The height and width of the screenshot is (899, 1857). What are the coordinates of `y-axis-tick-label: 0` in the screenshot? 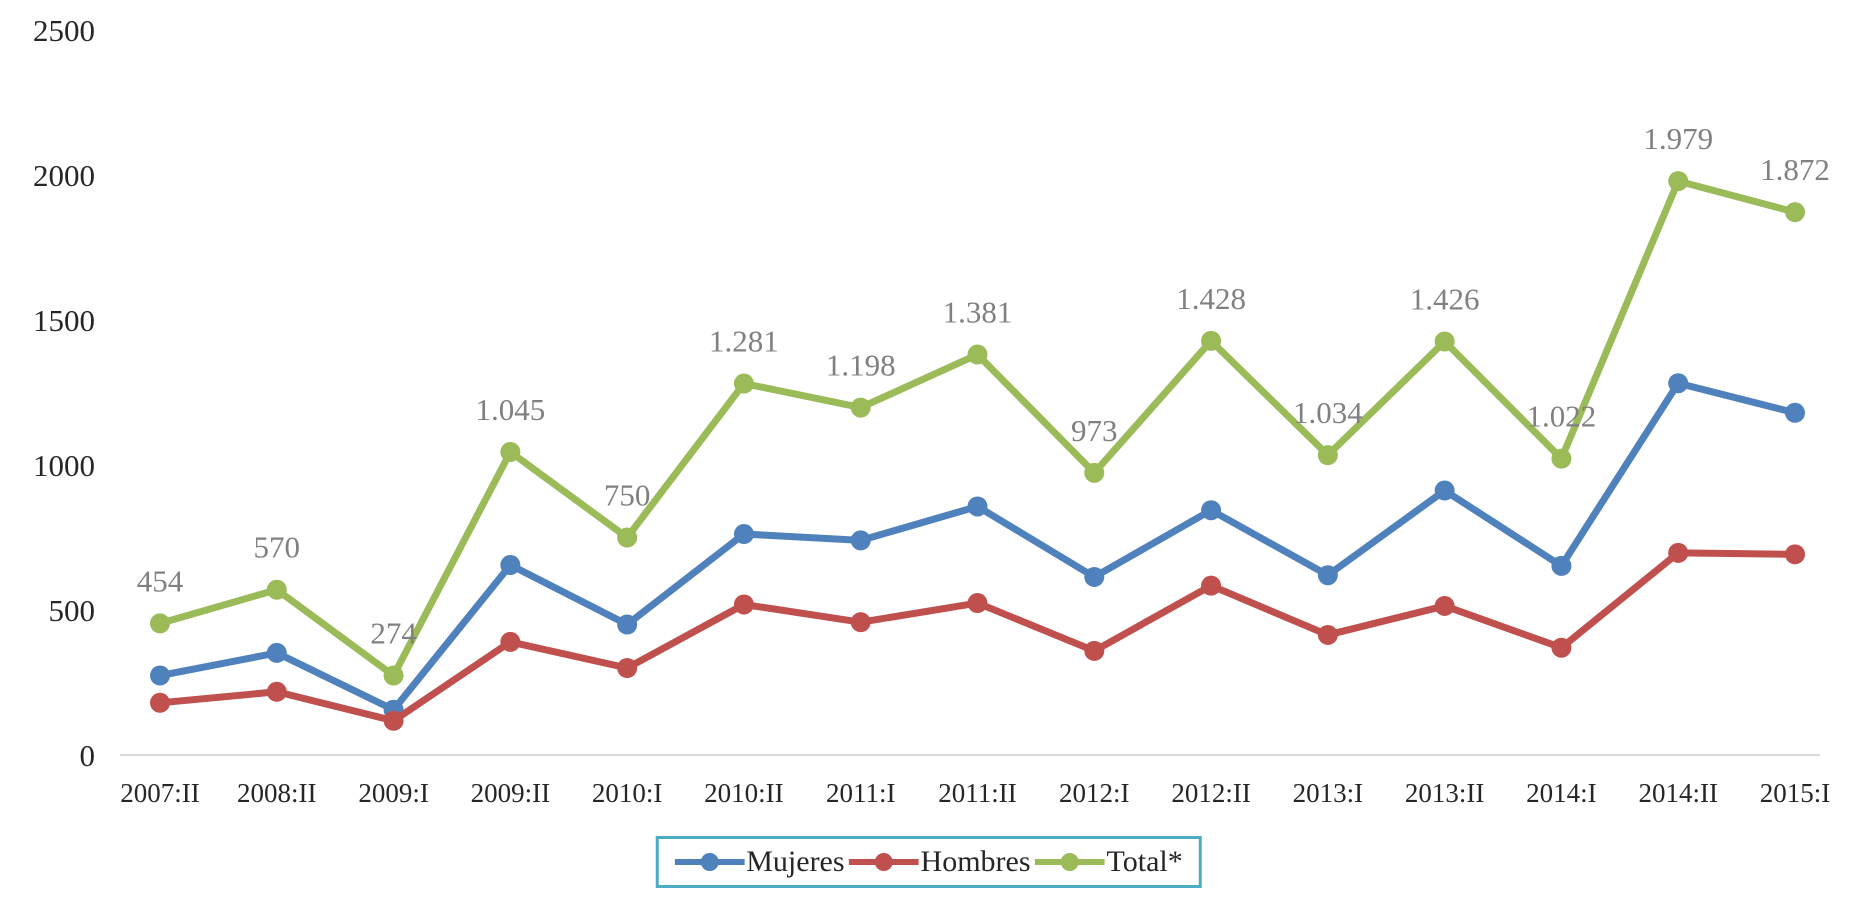 It's located at (88, 755).